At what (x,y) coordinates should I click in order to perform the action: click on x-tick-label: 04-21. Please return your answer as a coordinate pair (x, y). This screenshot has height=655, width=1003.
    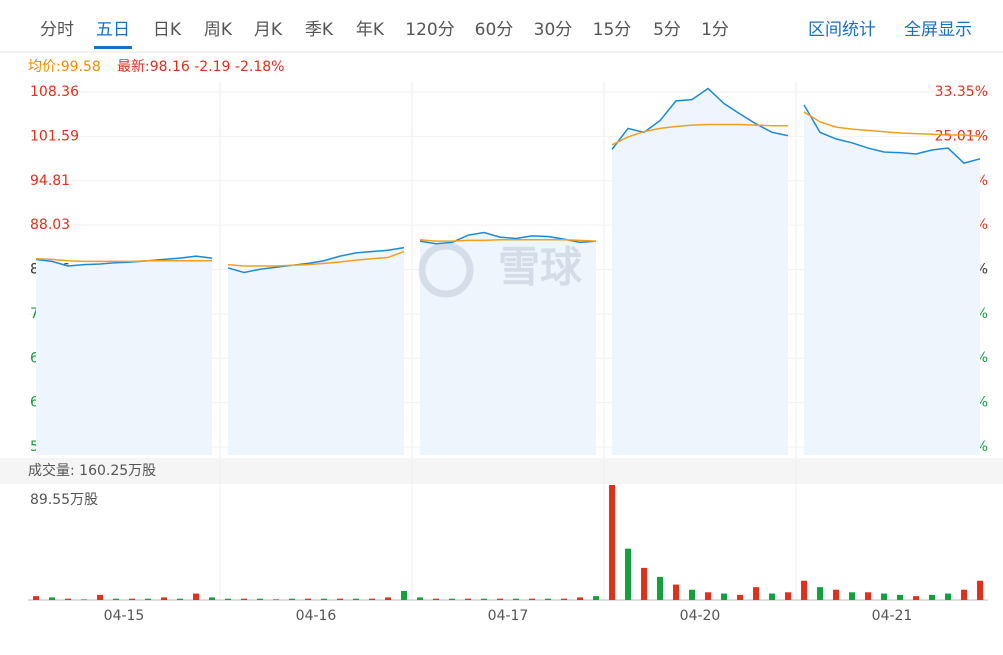
    Looking at the image, I should click on (892, 616).